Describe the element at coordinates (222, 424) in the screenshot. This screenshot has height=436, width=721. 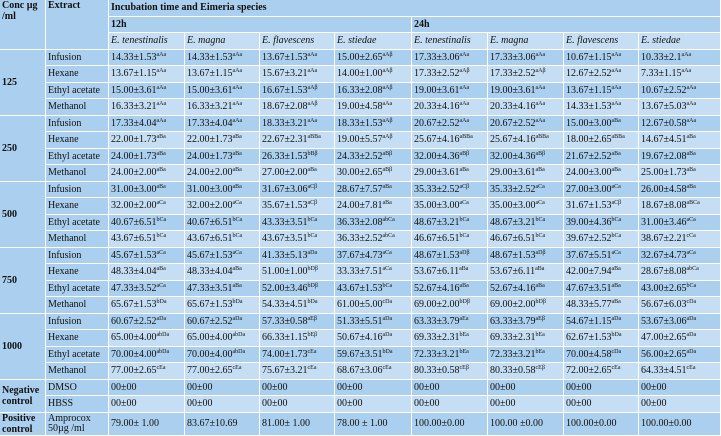
I see `value-cell: 83.67±10.69` at that location.